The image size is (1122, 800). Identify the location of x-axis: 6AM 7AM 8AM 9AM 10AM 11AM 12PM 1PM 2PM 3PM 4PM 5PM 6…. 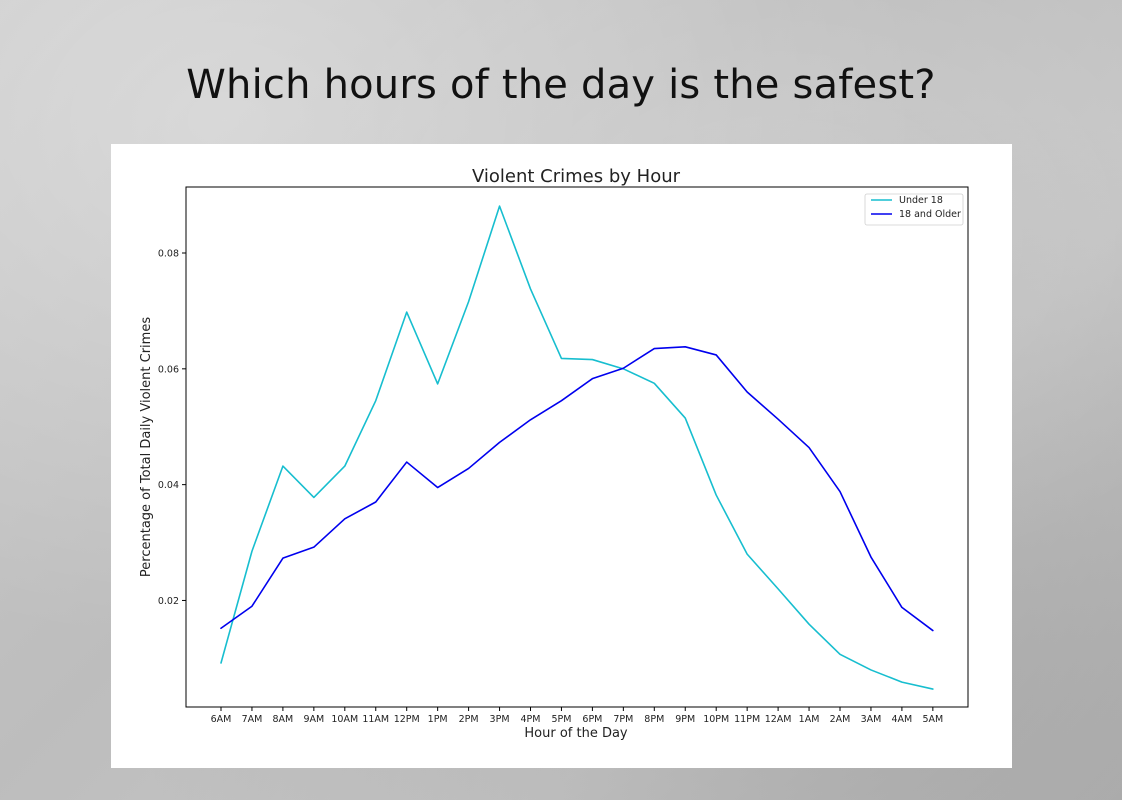
(577, 716).